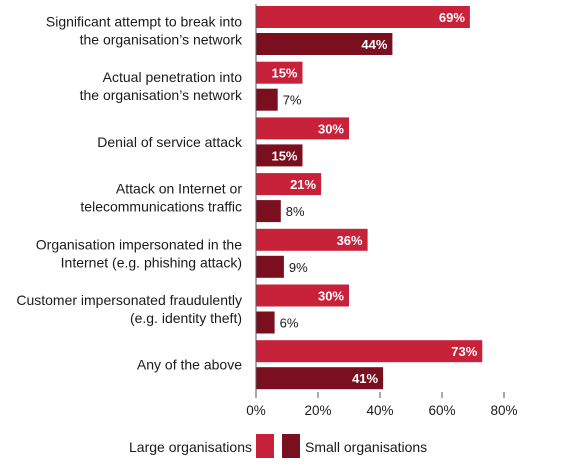 The width and height of the screenshot is (586, 468). What do you see at coordinates (374, 44) in the screenshot?
I see `data-label-small-0: 44%` at bounding box center [374, 44].